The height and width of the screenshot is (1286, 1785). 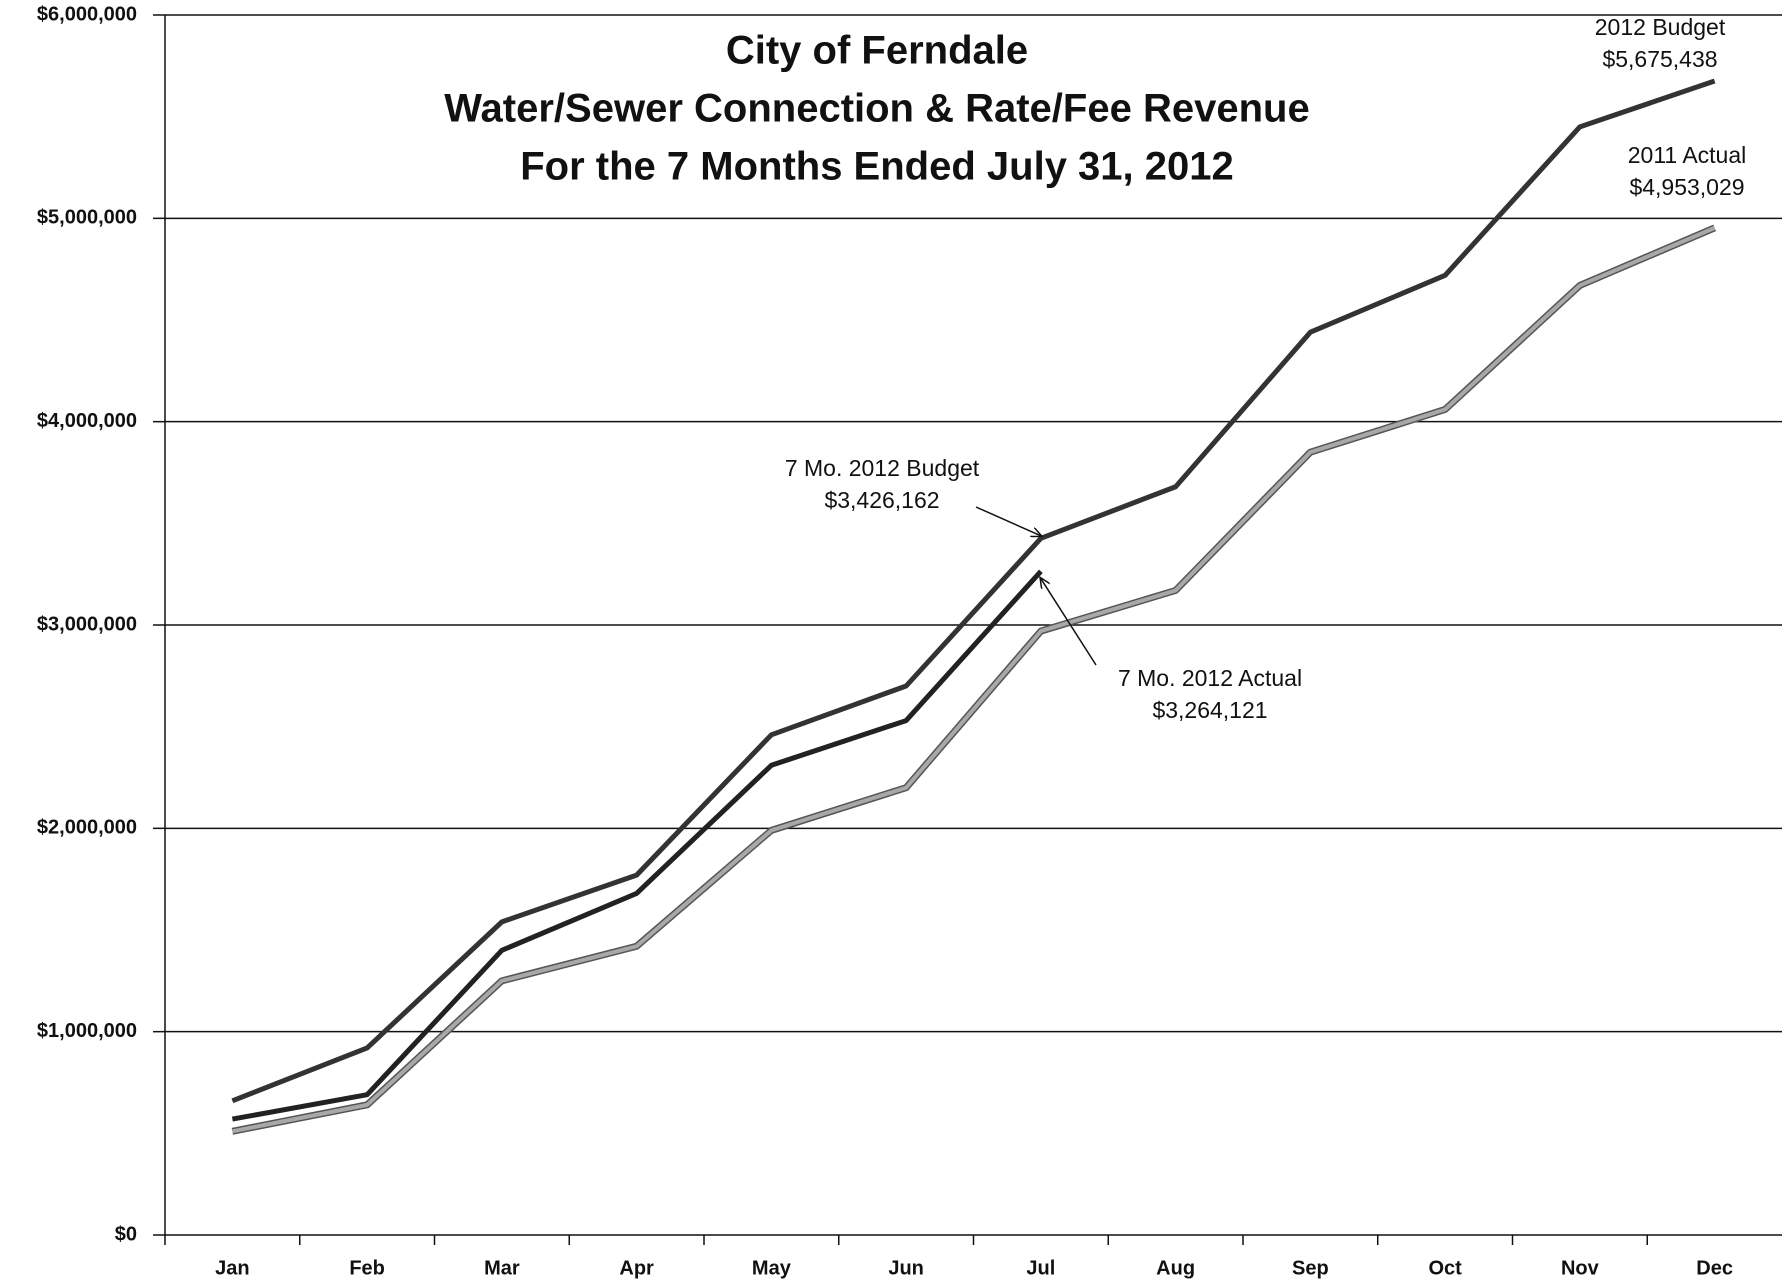 I want to click on x-tick-label: Apr, so click(x=636, y=1268).